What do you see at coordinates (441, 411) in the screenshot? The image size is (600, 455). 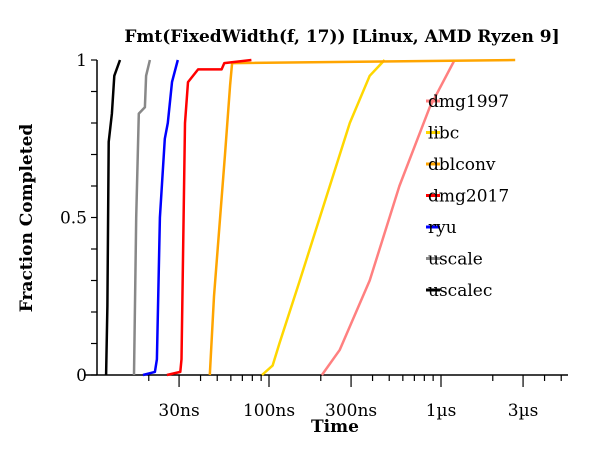 I see `x-tick-label: 1µs` at bounding box center [441, 411].